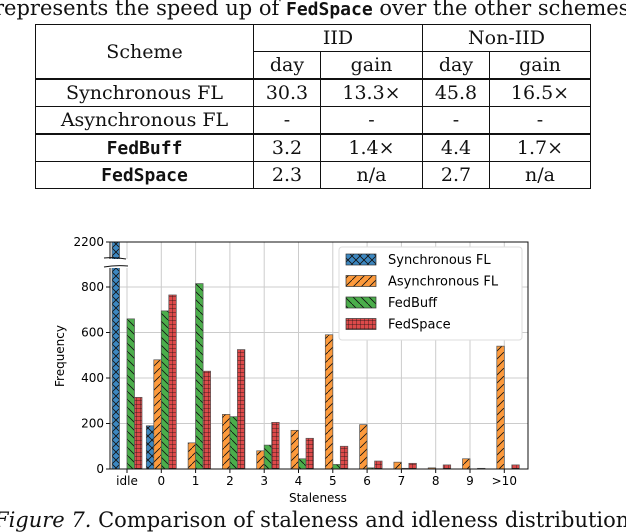 This screenshot has width=626, height=532. What do you see at coordinates (371, 175) in the screenshot?
I see `iid-gain-cell: n/a` at bounding box center [371, 175].